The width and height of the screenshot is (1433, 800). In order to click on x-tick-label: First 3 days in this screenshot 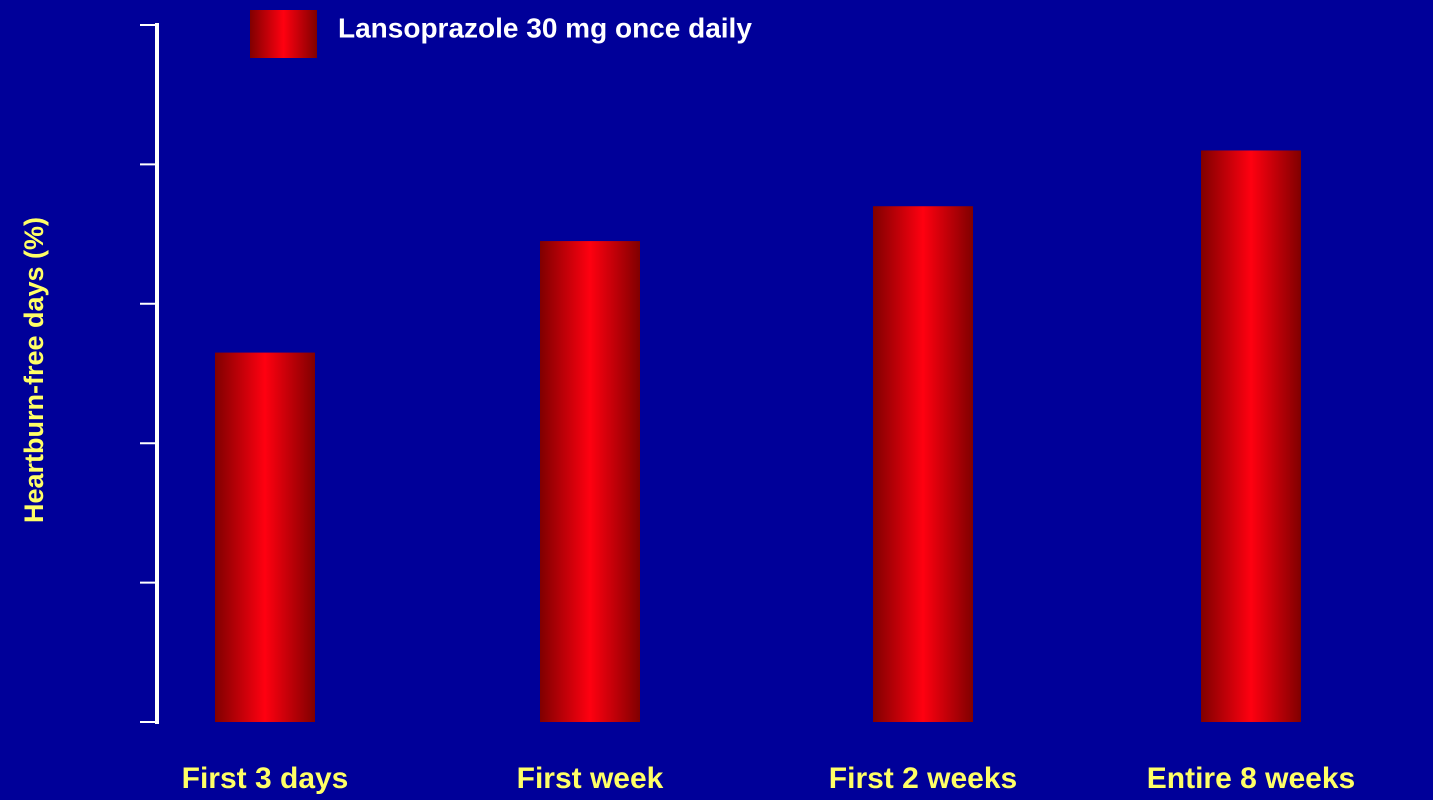, I will do `click(265, 778)`.